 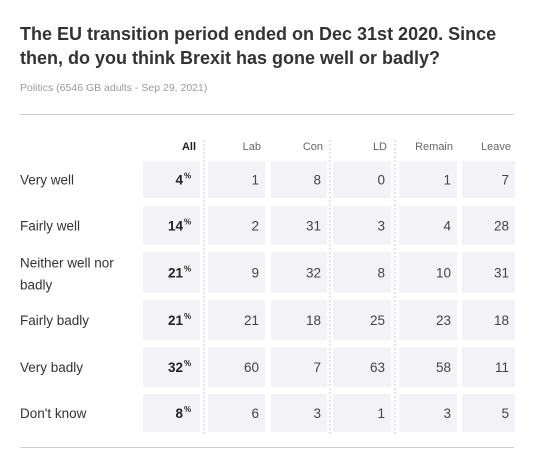 I want to click on all-value: 32, so click(x=175, y=367).